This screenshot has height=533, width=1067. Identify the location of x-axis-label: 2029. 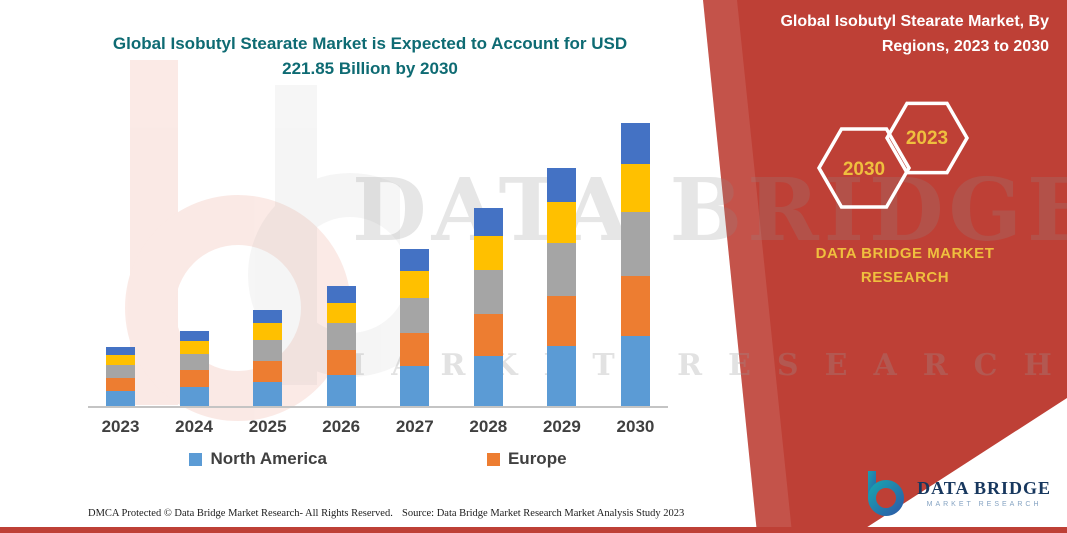
(561, 426).